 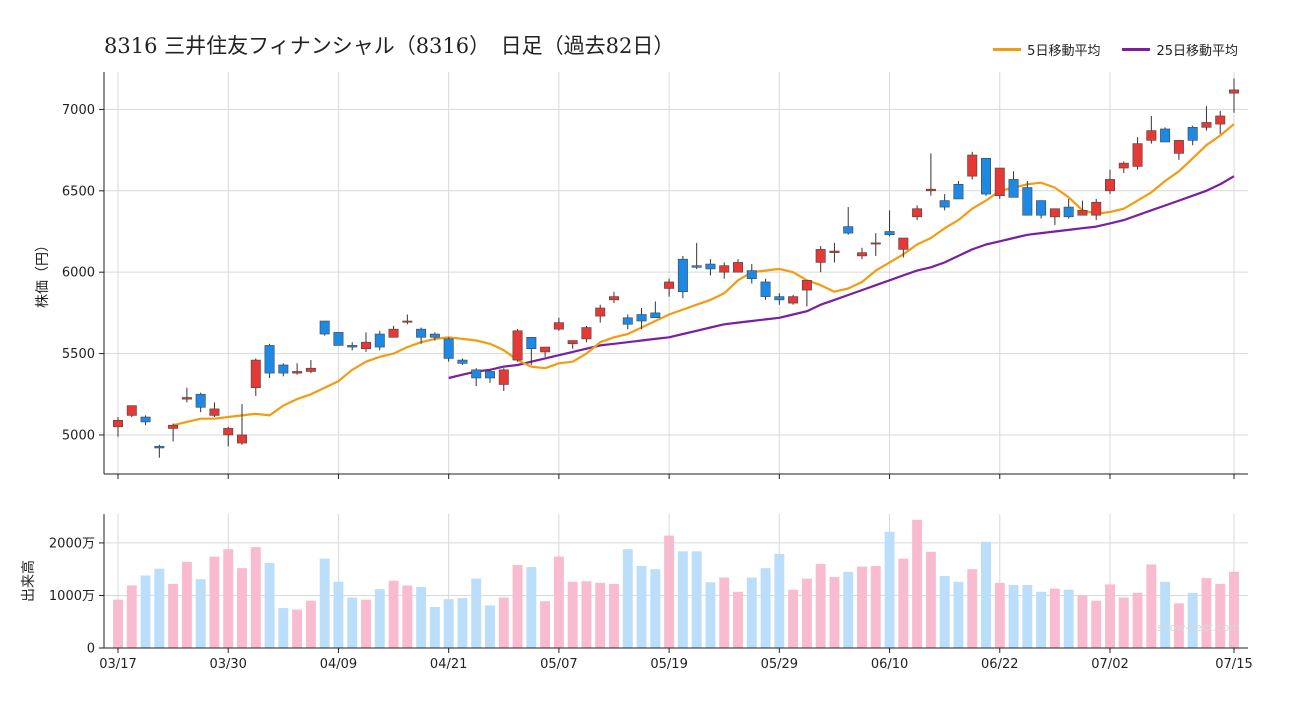 What do you see at coordinates (78, 354) in the screenshot?
I see `price-ytick-label: 5500` at bounding box center [78, 354].